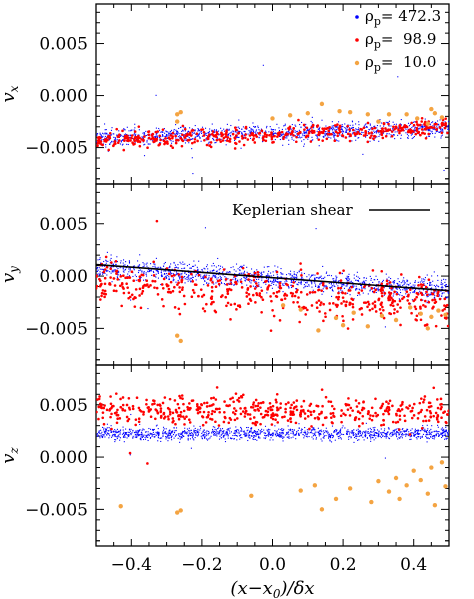  What do you see at coordinates (400, 40) in the screenshot?
I see `legend-entry: ρp= 98.9` at bounding box center [400, 40].